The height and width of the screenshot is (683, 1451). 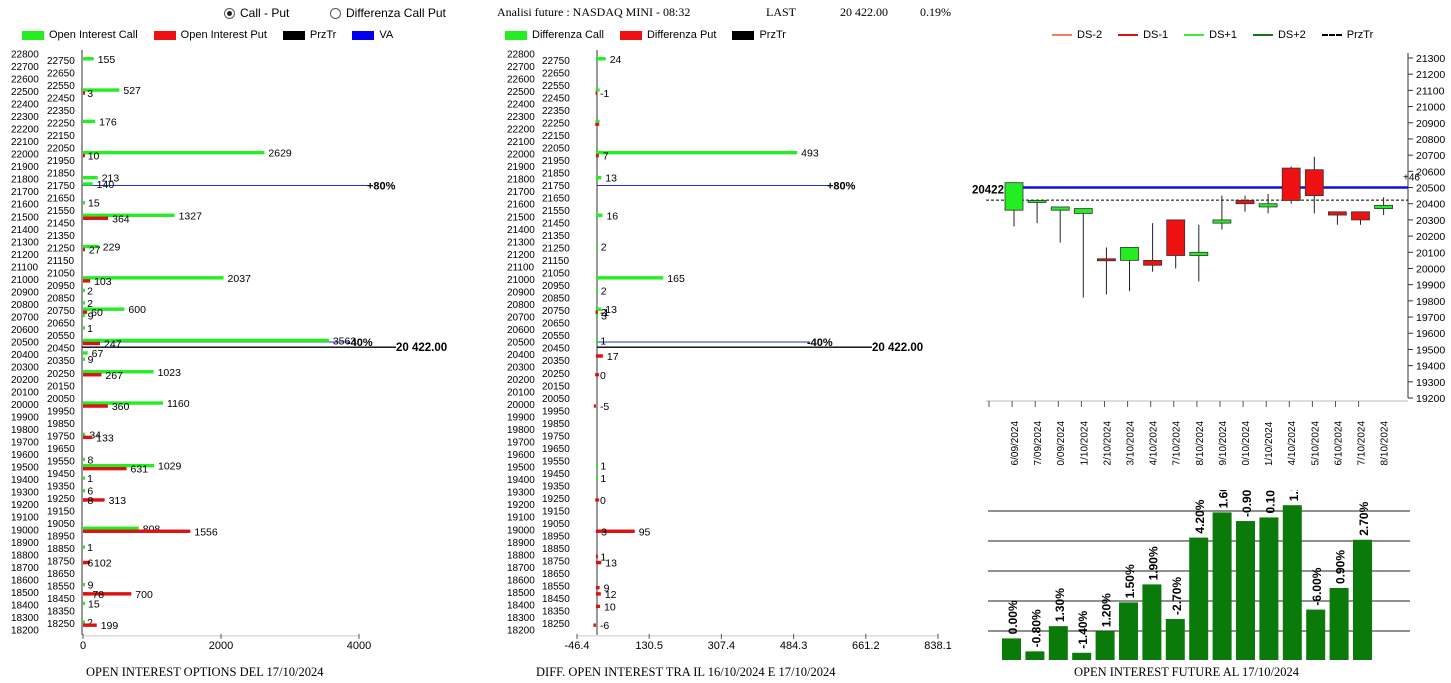 I want to click on radio-call-put: Call - Put, so click(x=256, y=13).